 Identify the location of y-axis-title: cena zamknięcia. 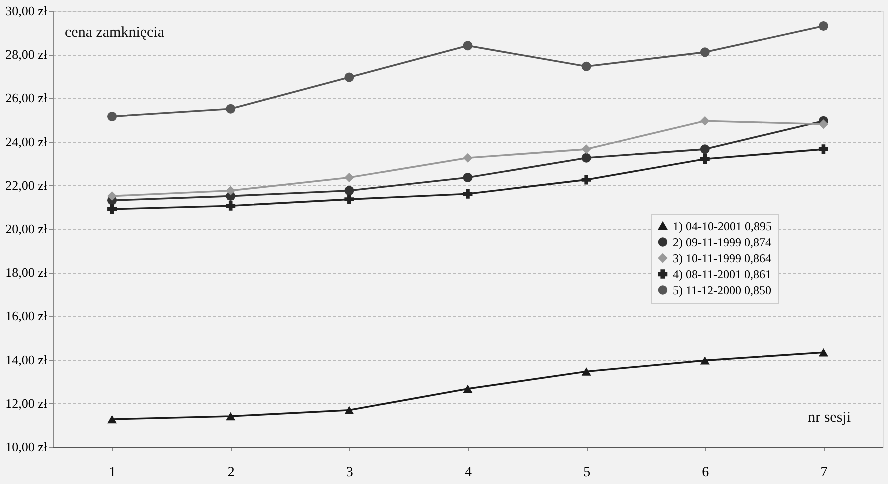
(115, 33).